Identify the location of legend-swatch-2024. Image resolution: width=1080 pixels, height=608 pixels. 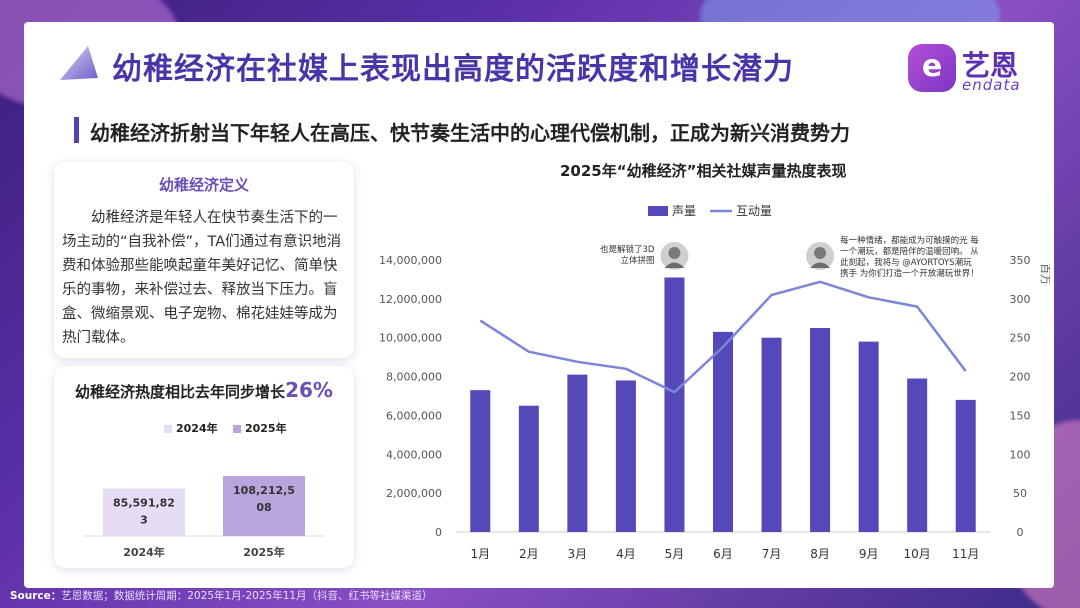
(168, 429).